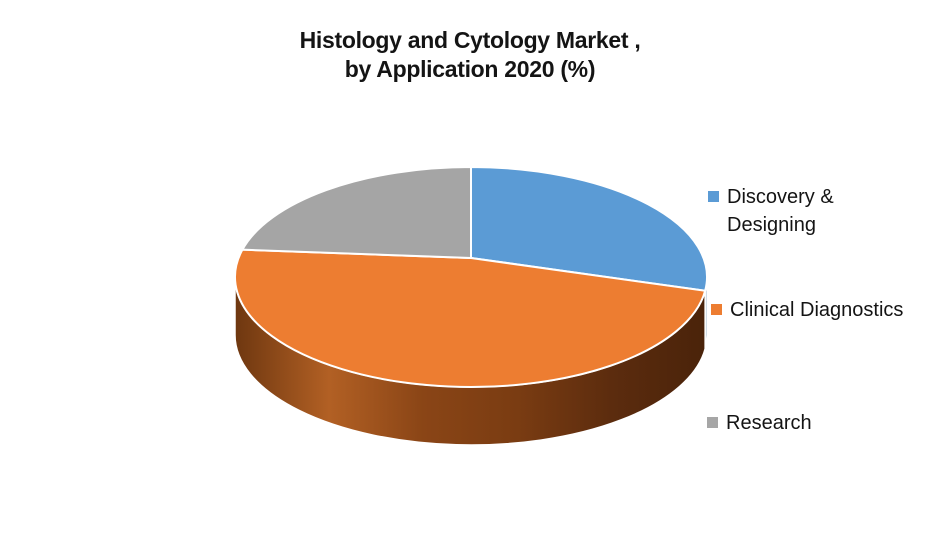 The image size is (940, 534). What do you see at coordinates (470, 69) in the screenshot?
I see `chart-title-line-2: by Application 2020 (%)` at bounding box center [470, 69].